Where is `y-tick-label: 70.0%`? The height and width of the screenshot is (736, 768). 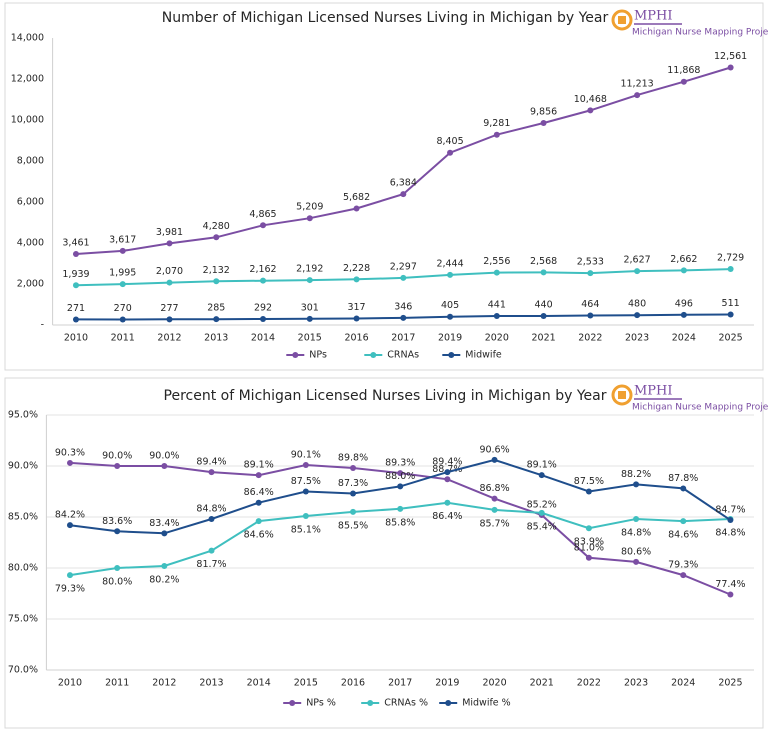
y-tick-label: 70.0% is located at coordinates (23, 670).